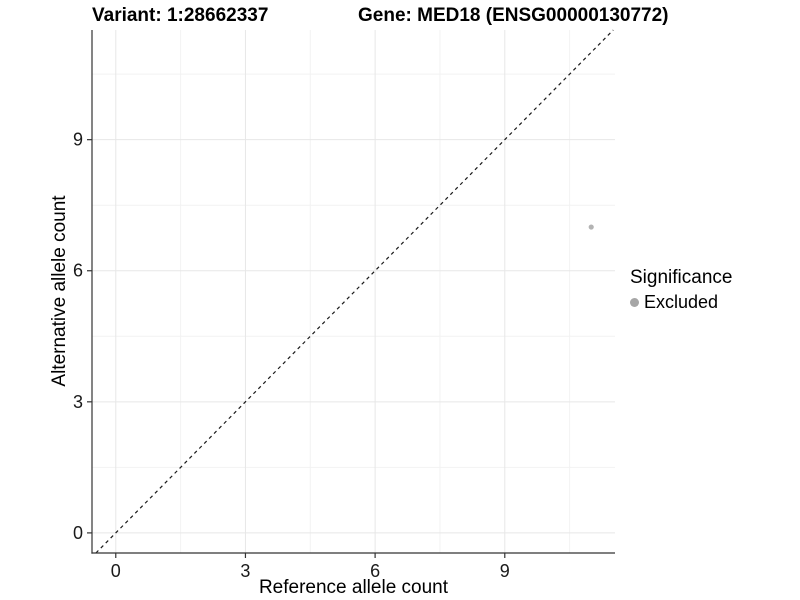  What do you see at coordinates (505, 571) in the screenshot?
I see `x-tick-label: 9` at bounding box center [505, 571].